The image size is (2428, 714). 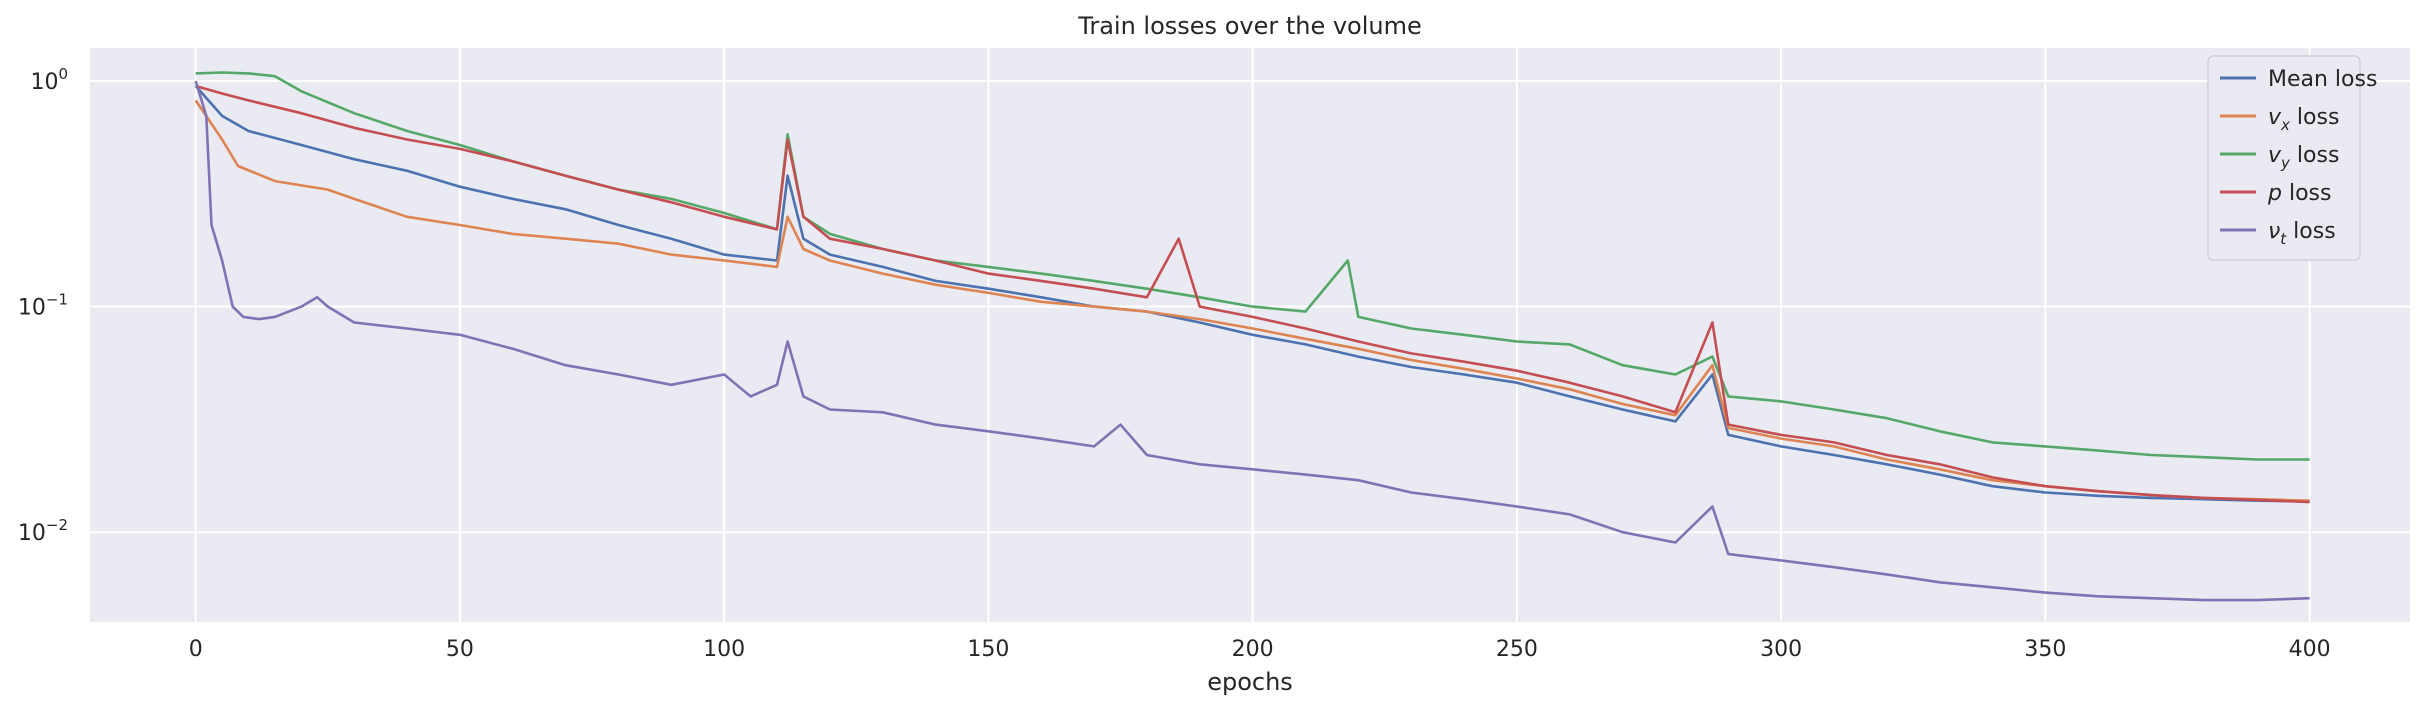 I want to click on y-axis: 10⁻² 10⁻¹ 10⁰, so click(x=43, y=305).